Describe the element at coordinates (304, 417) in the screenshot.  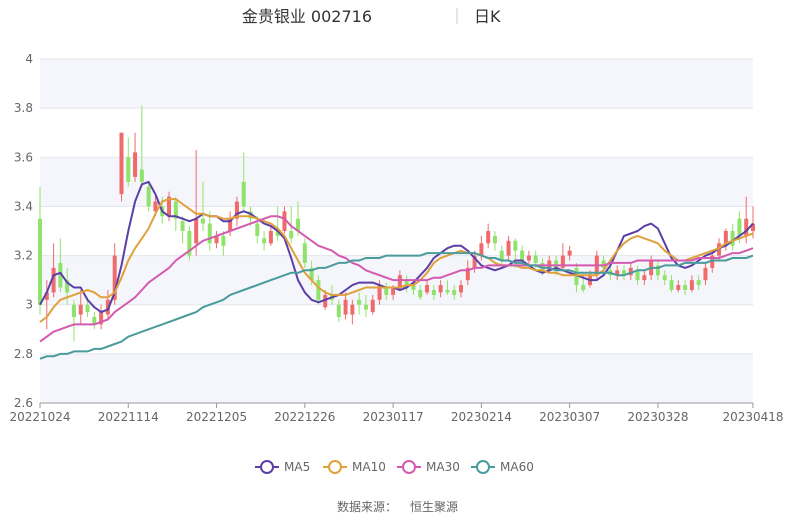
I see `x-tick-label: 20221226` at that location.